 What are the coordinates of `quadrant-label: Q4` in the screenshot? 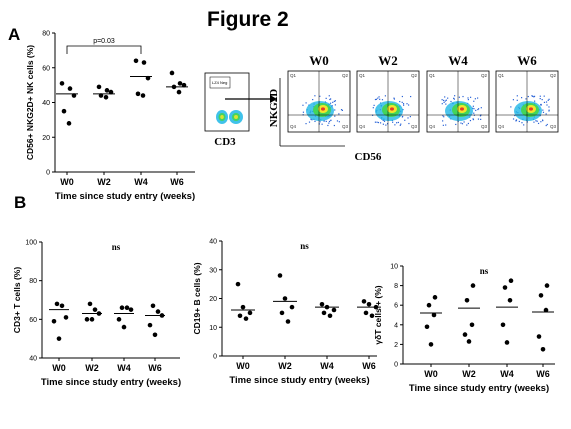 It's located at (432, 126).